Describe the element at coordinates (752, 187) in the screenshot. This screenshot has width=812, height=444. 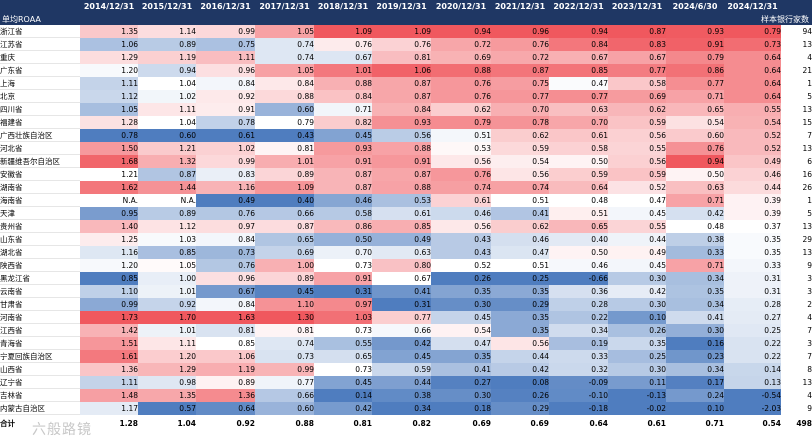
I see `heatmap-cell: 0.44` at that location.